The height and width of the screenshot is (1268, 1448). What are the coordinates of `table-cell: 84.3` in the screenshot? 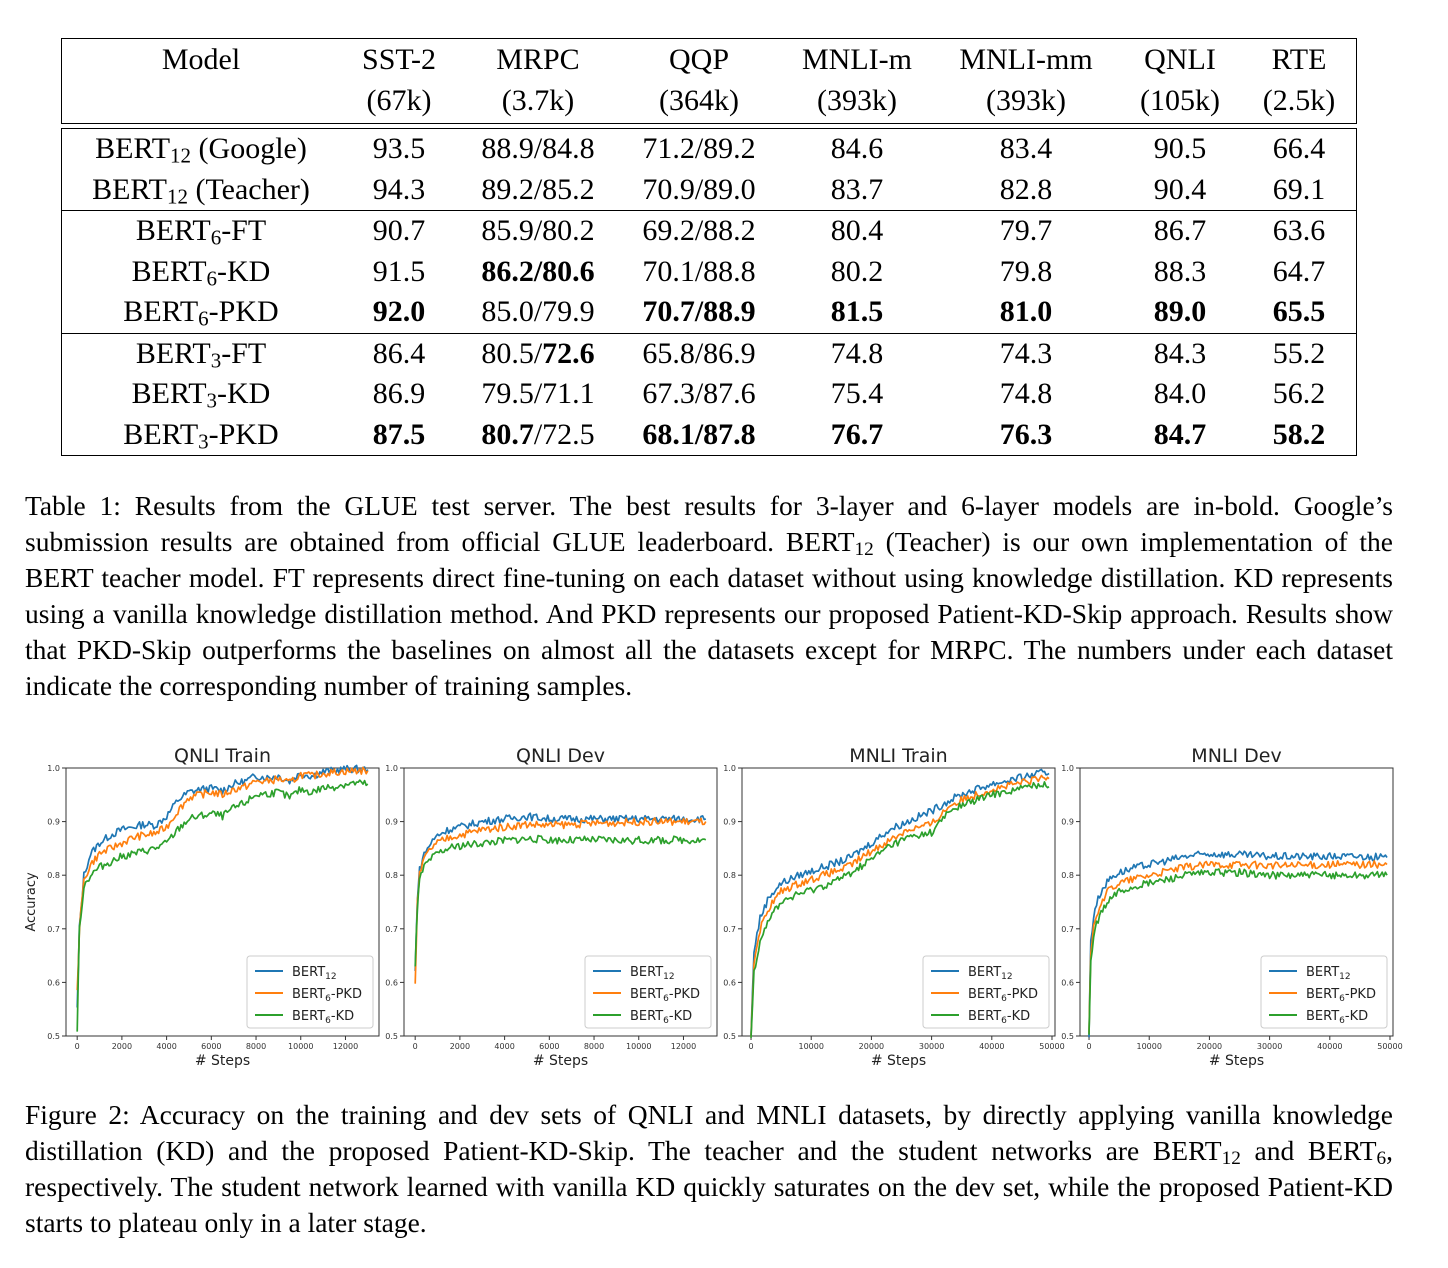 It's located at (1180, 353).